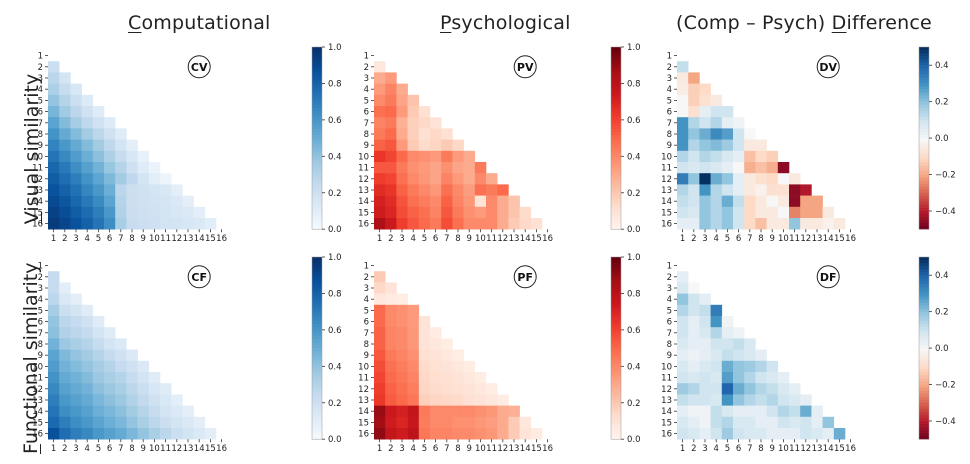 The width and height of the screenshot is (970, 464). What do you see at coordinates (131, 449) in the screenshot?
I see `x-tick-label: 8` at bounding box center [131, 449].